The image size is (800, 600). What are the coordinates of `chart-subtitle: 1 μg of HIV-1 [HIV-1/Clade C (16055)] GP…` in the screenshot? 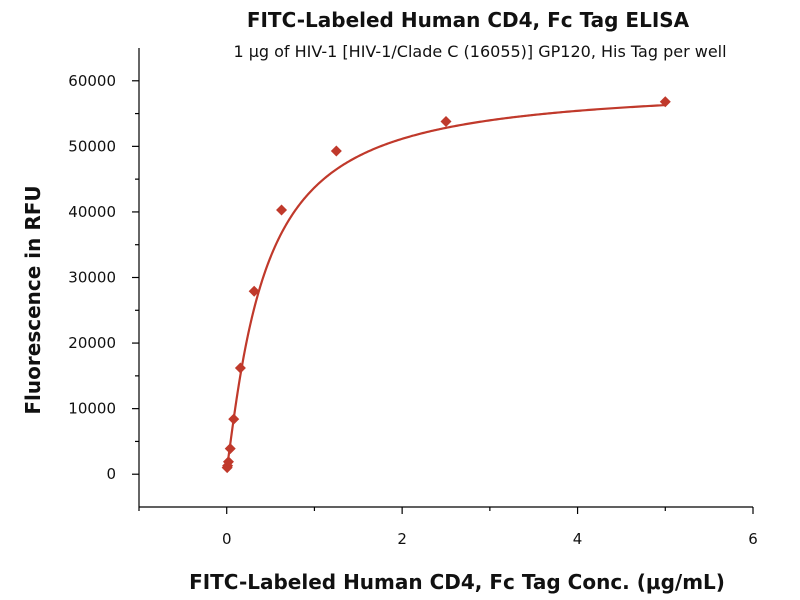 It's located at (479, 51).